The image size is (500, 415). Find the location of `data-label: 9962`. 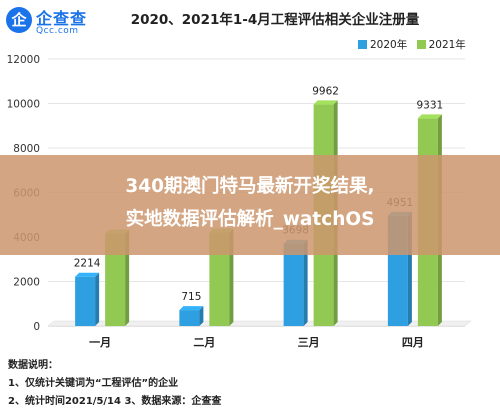

data-label: 9962 is located at coordinates (325, 91).